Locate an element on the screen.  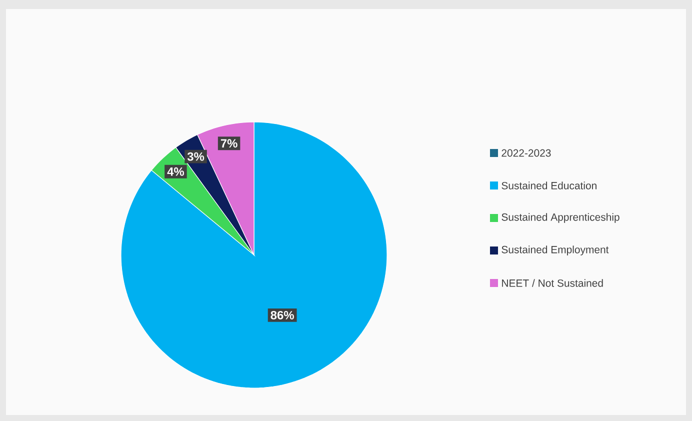
legend-title: 2022-2023 is located at coordinates (526, 153).